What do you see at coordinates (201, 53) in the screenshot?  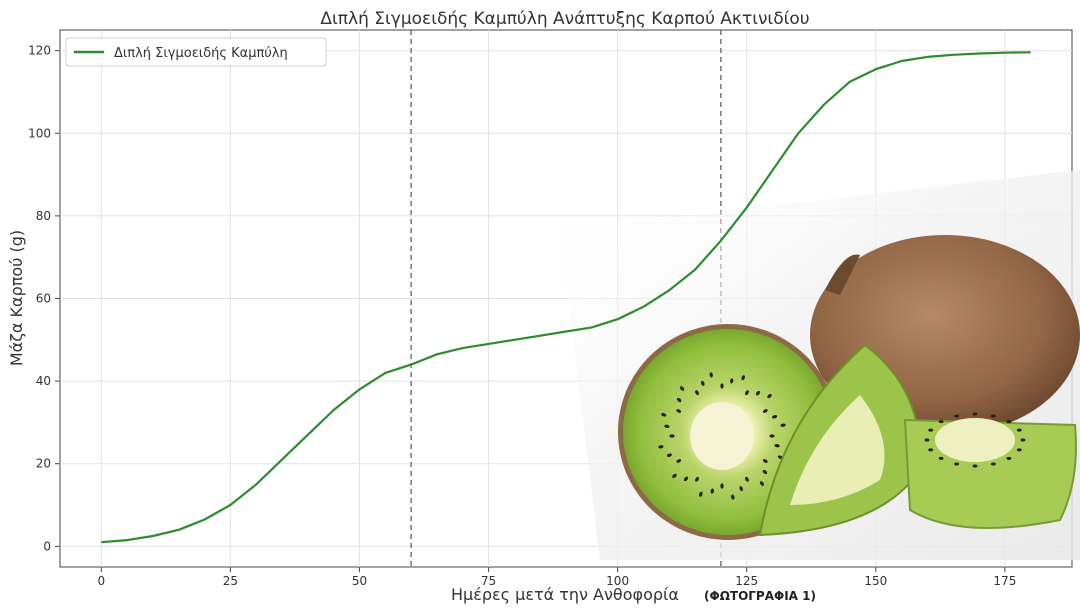 I see `legend-label: Διπλή Σιγμοειδής Καμπύλη` at bounding box center [201, 53].